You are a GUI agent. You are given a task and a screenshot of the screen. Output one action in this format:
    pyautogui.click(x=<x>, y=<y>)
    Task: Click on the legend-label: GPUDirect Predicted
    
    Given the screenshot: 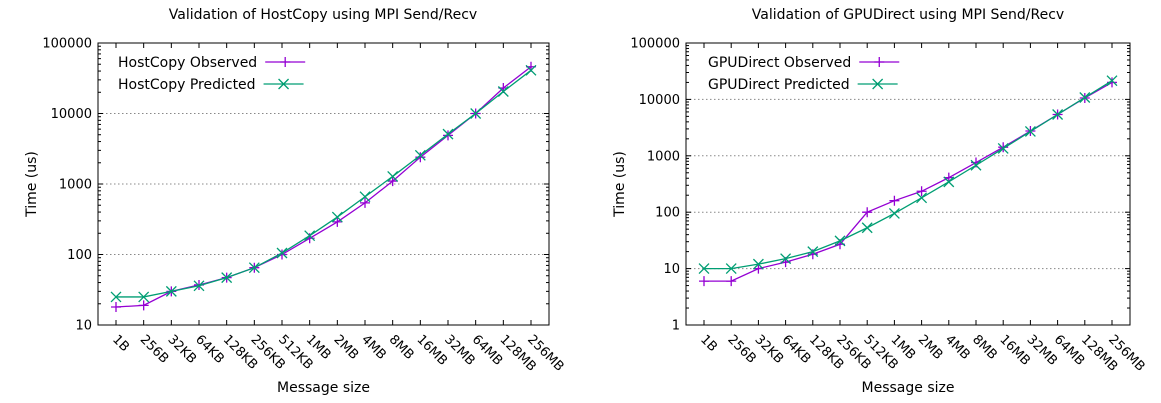 What is the action you would take?
    pyautogui.click(x=779, y=85)
    